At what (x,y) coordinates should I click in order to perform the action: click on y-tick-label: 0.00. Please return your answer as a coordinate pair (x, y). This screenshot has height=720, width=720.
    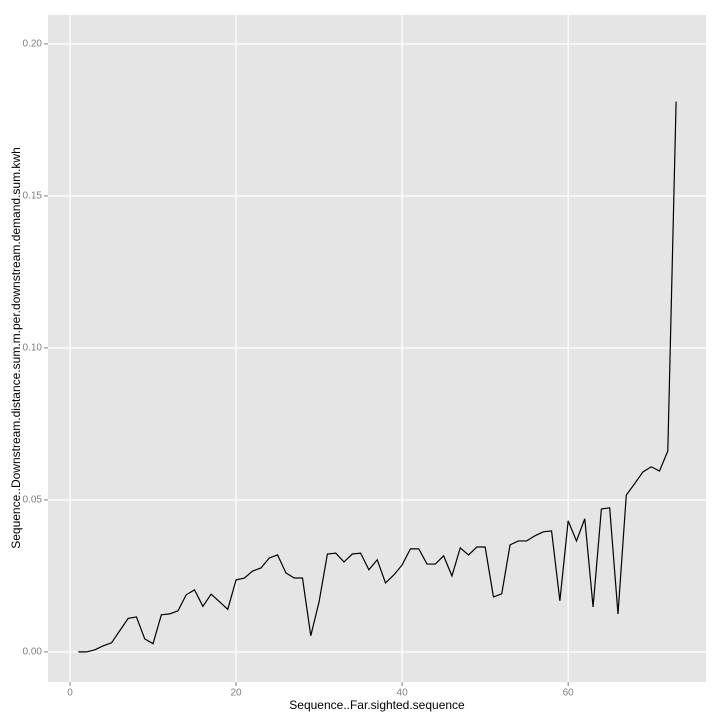
    Looking at the image, I should click on (33, 652).